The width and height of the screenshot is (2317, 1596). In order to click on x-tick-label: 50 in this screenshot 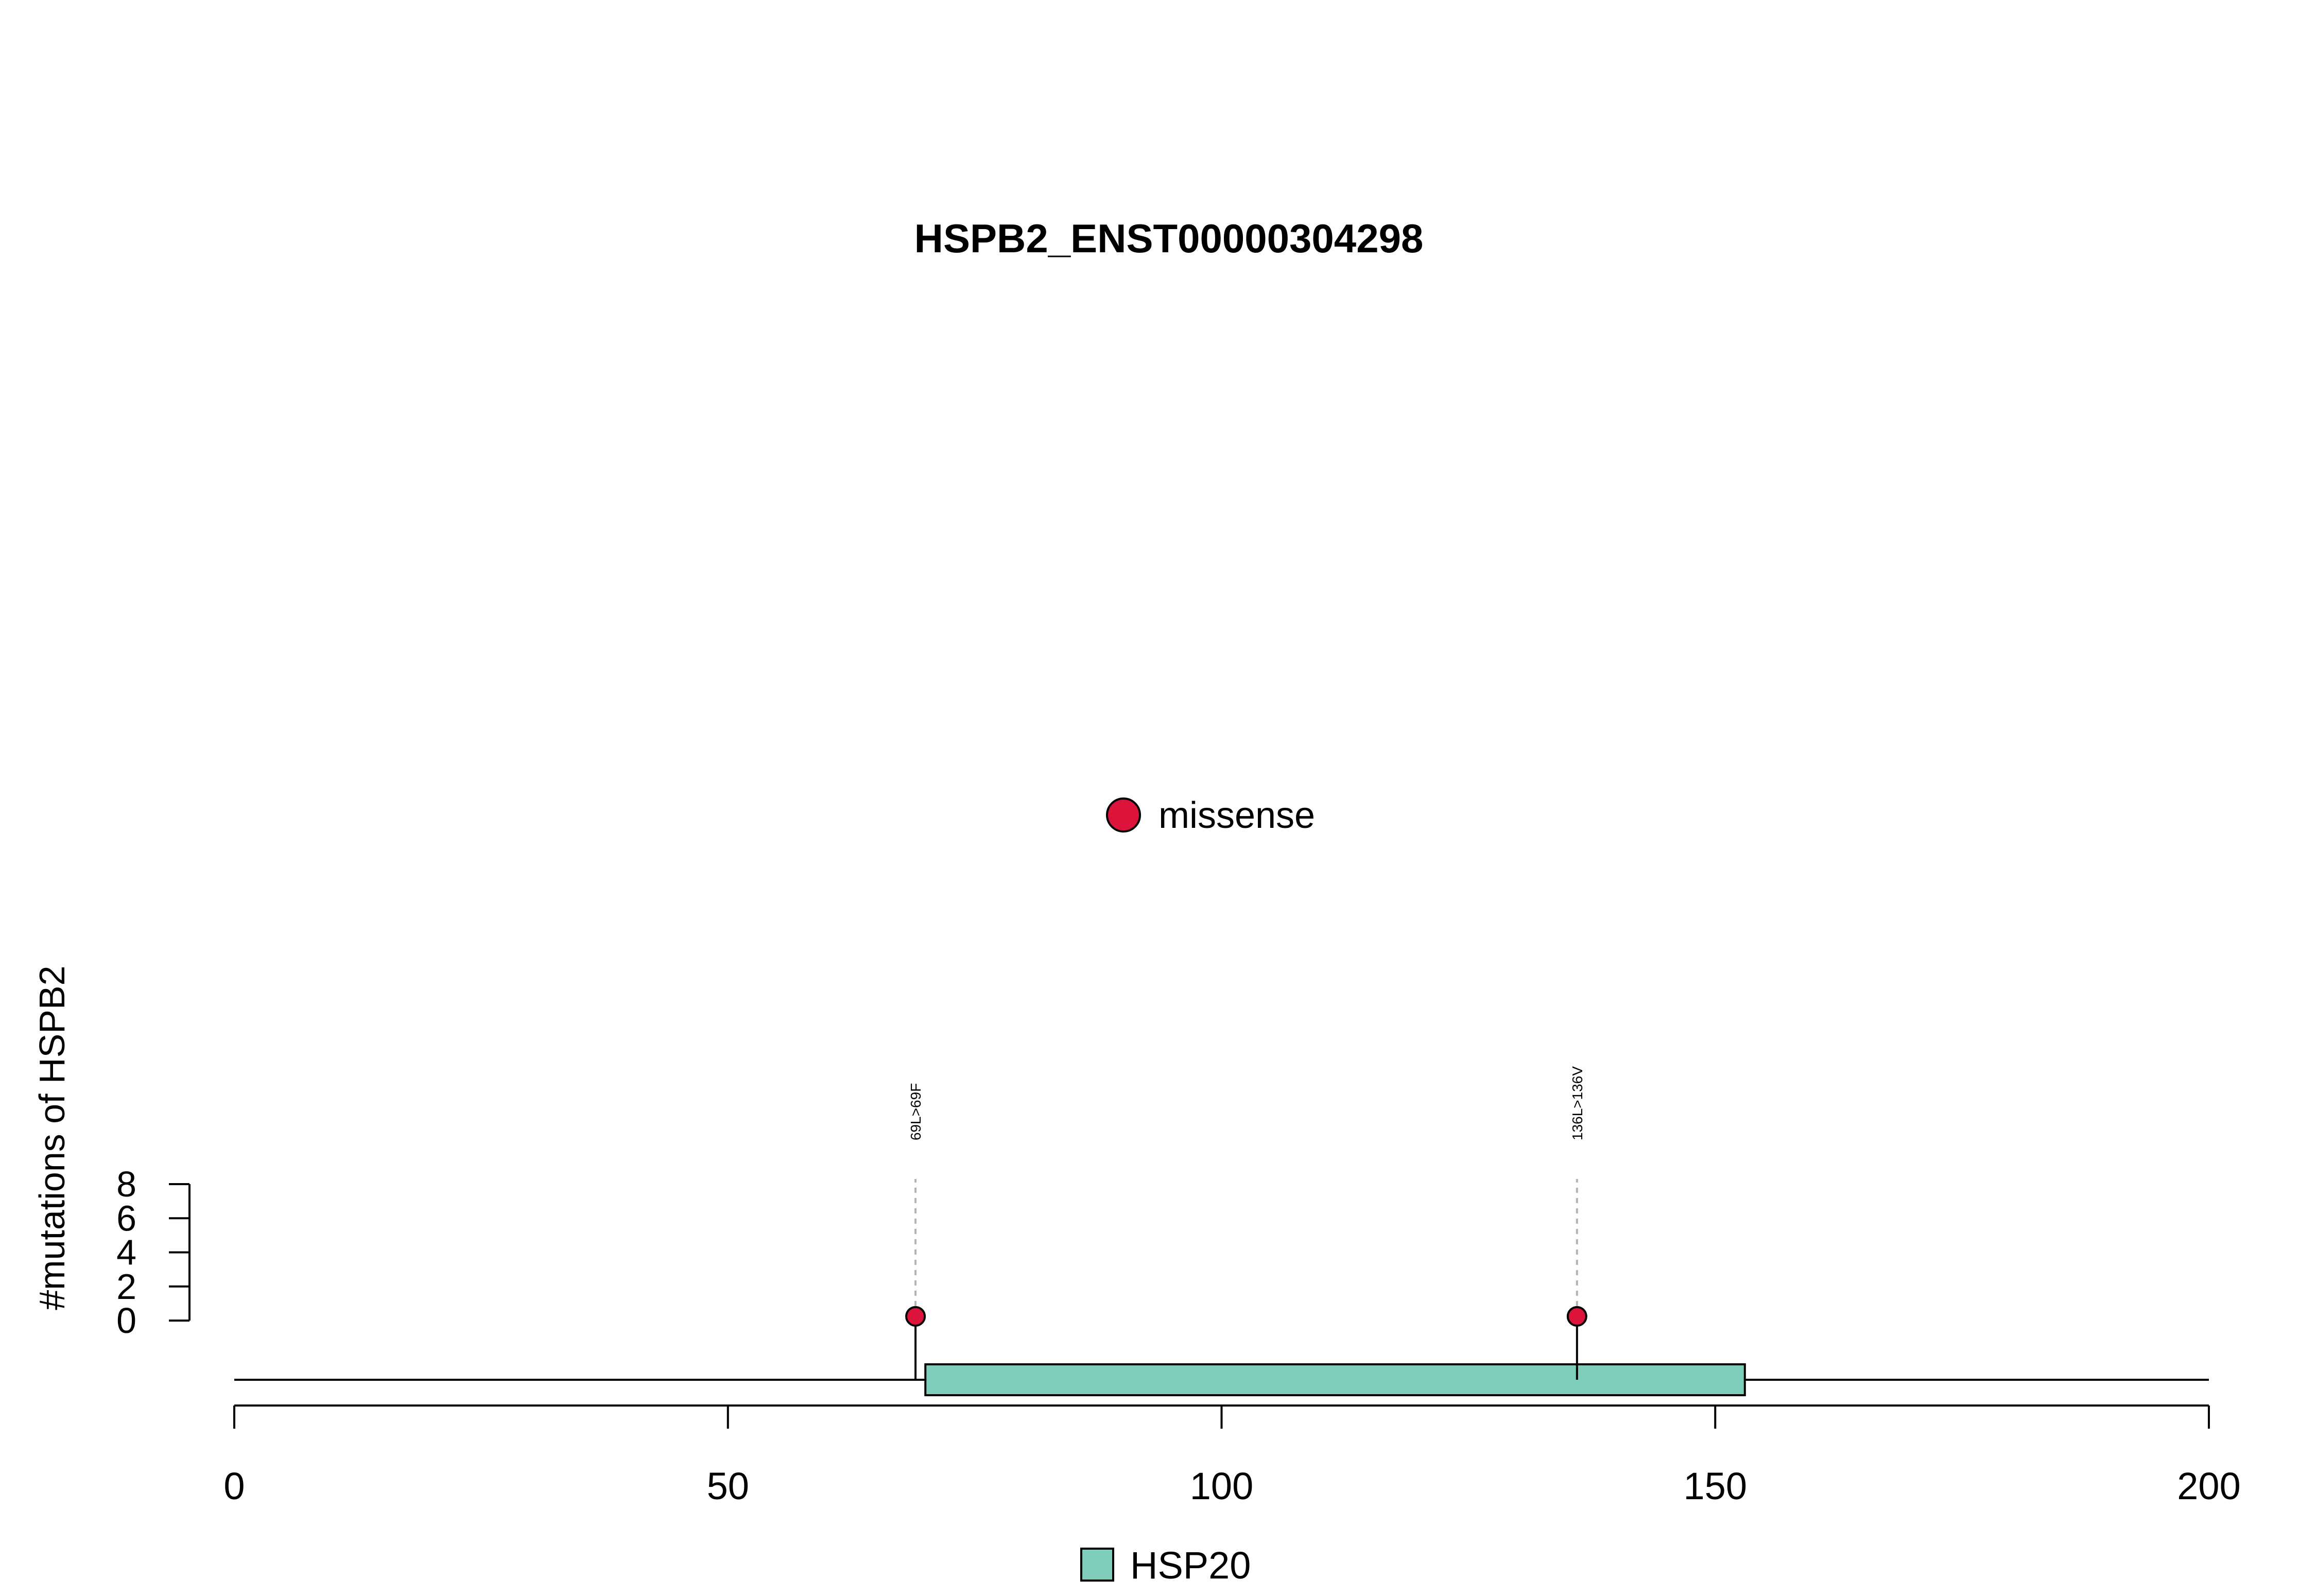, I will do `click(728, 1486)`.